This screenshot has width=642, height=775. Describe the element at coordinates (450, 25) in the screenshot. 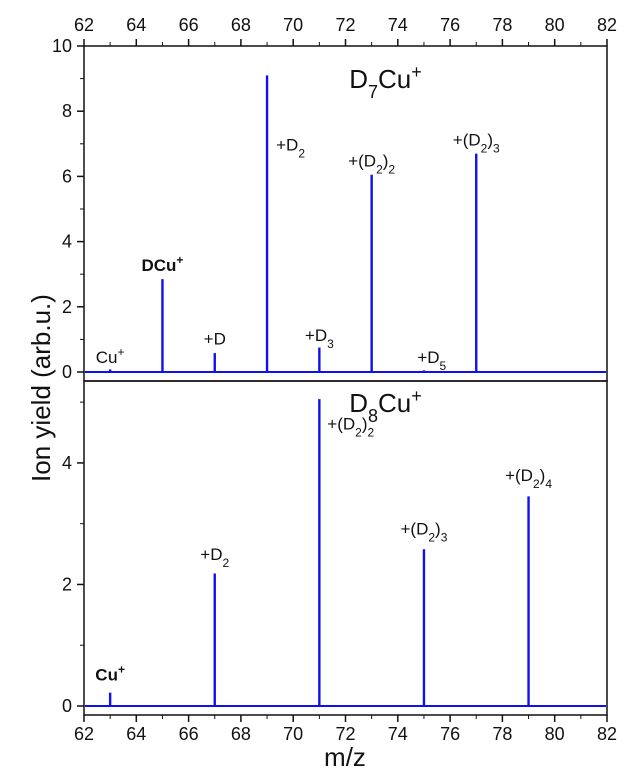

I see `top-x-tick-label: 76` at that location.